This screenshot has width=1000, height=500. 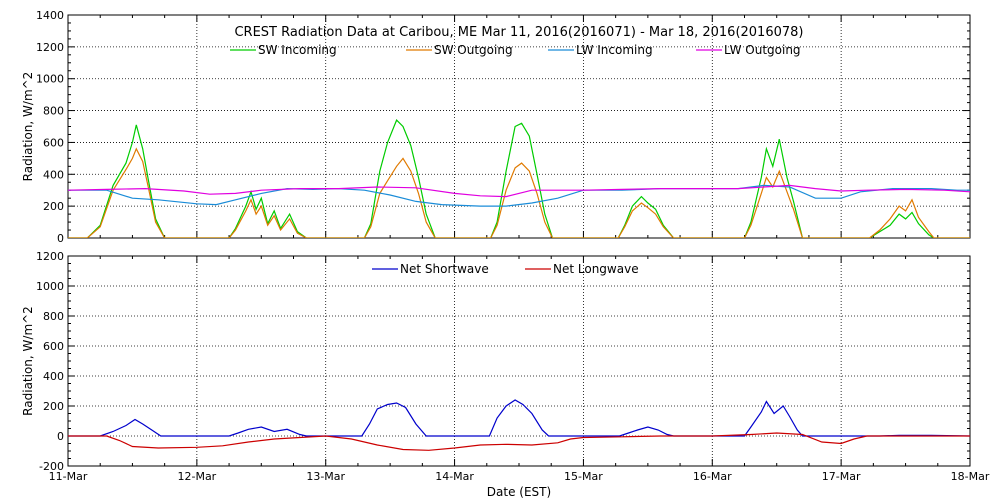 I want to click on x-tick-label: 12-Mar, so click(x=196, y=476).